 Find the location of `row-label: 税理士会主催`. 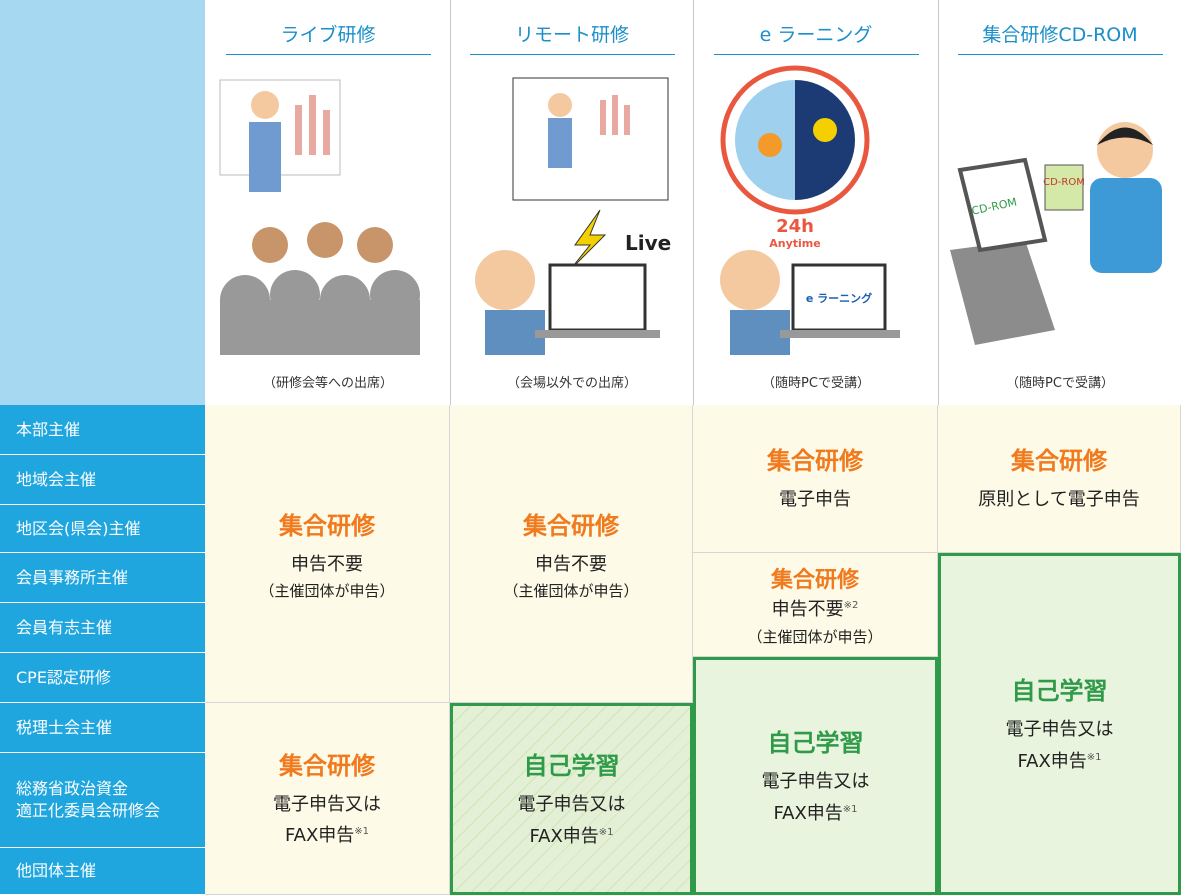

row-label: 税理士会主催 is located at coordinates (102, 728).